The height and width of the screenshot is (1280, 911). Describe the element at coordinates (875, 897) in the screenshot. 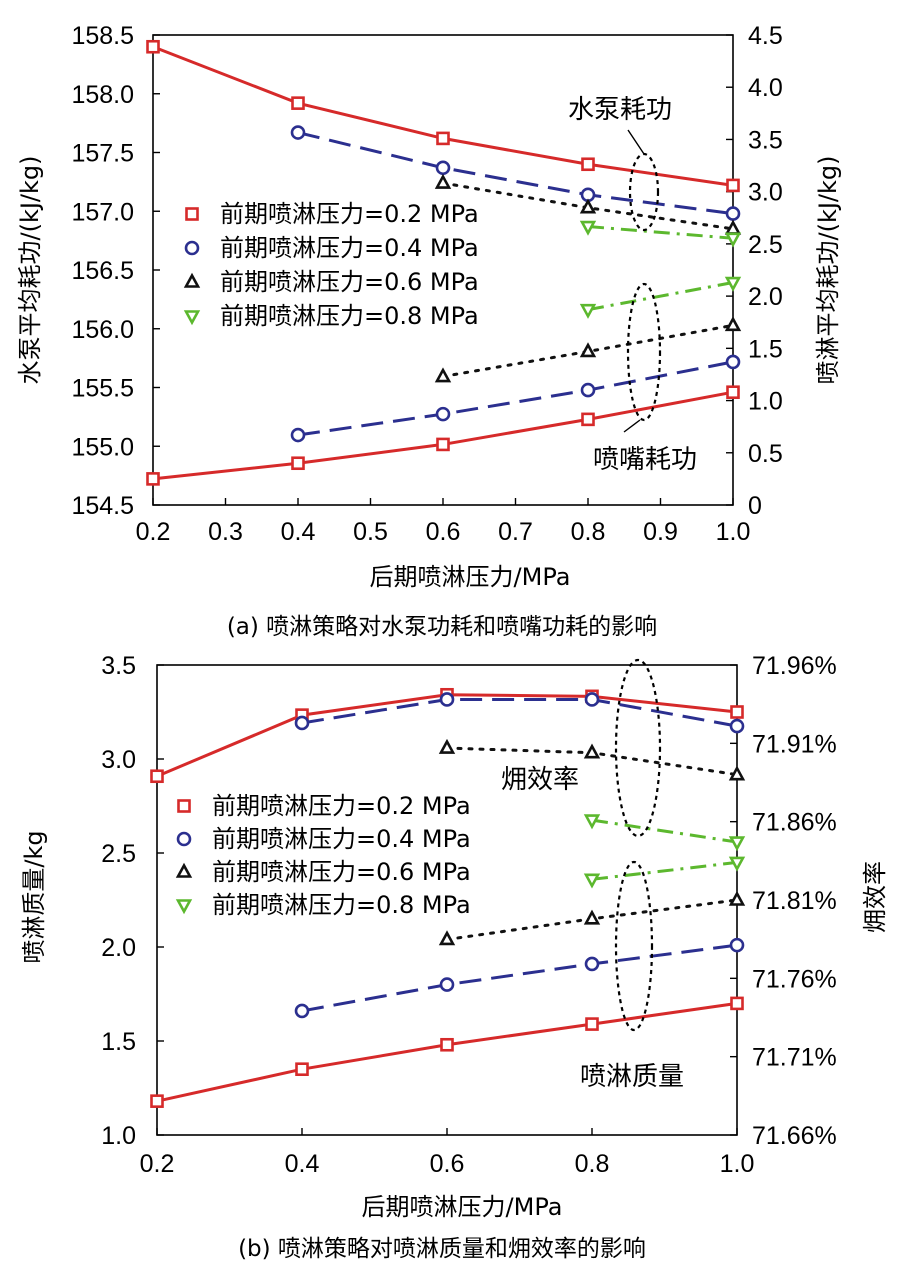

I see `y2-axis-label: 㶲效率` at that location.